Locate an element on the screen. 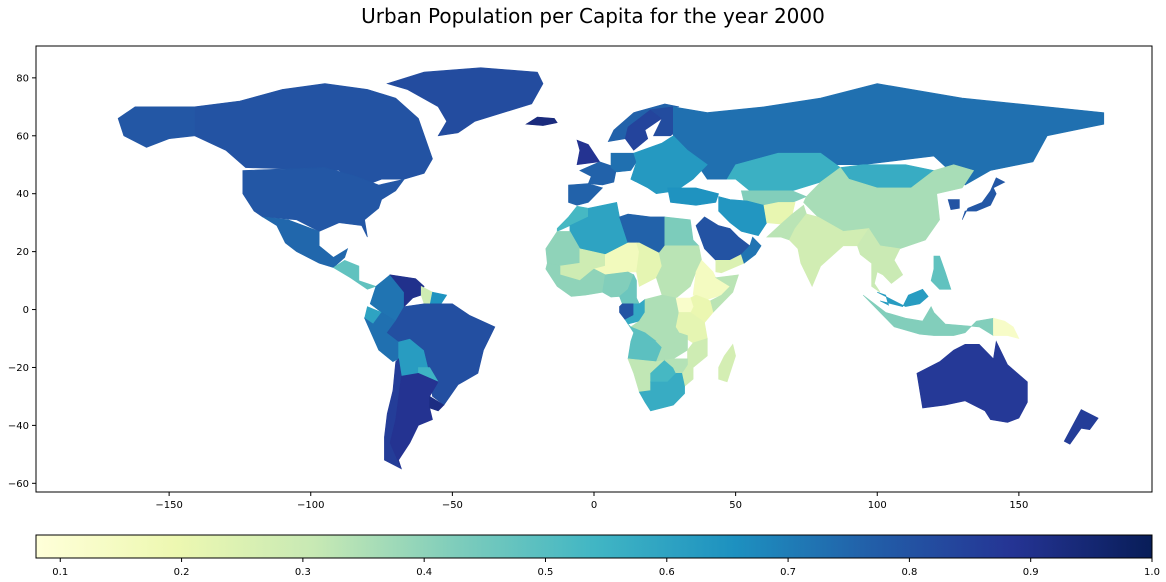 The height and width of the screenshot is (582, 1166). region-iceland: Iceland: 0.93 is located at coordinates (541, 121).